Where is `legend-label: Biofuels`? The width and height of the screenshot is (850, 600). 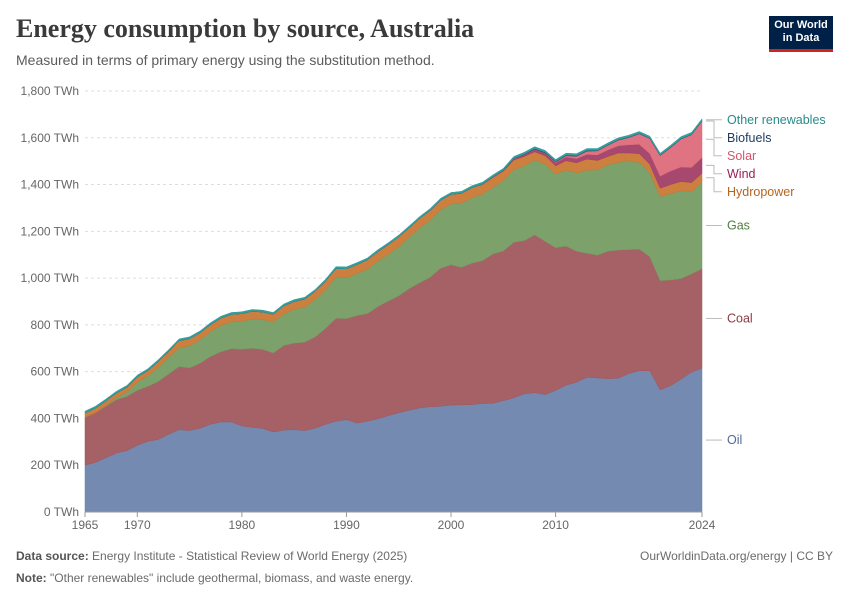 legend-label: Biofuels is located at coordinates (749, 138).